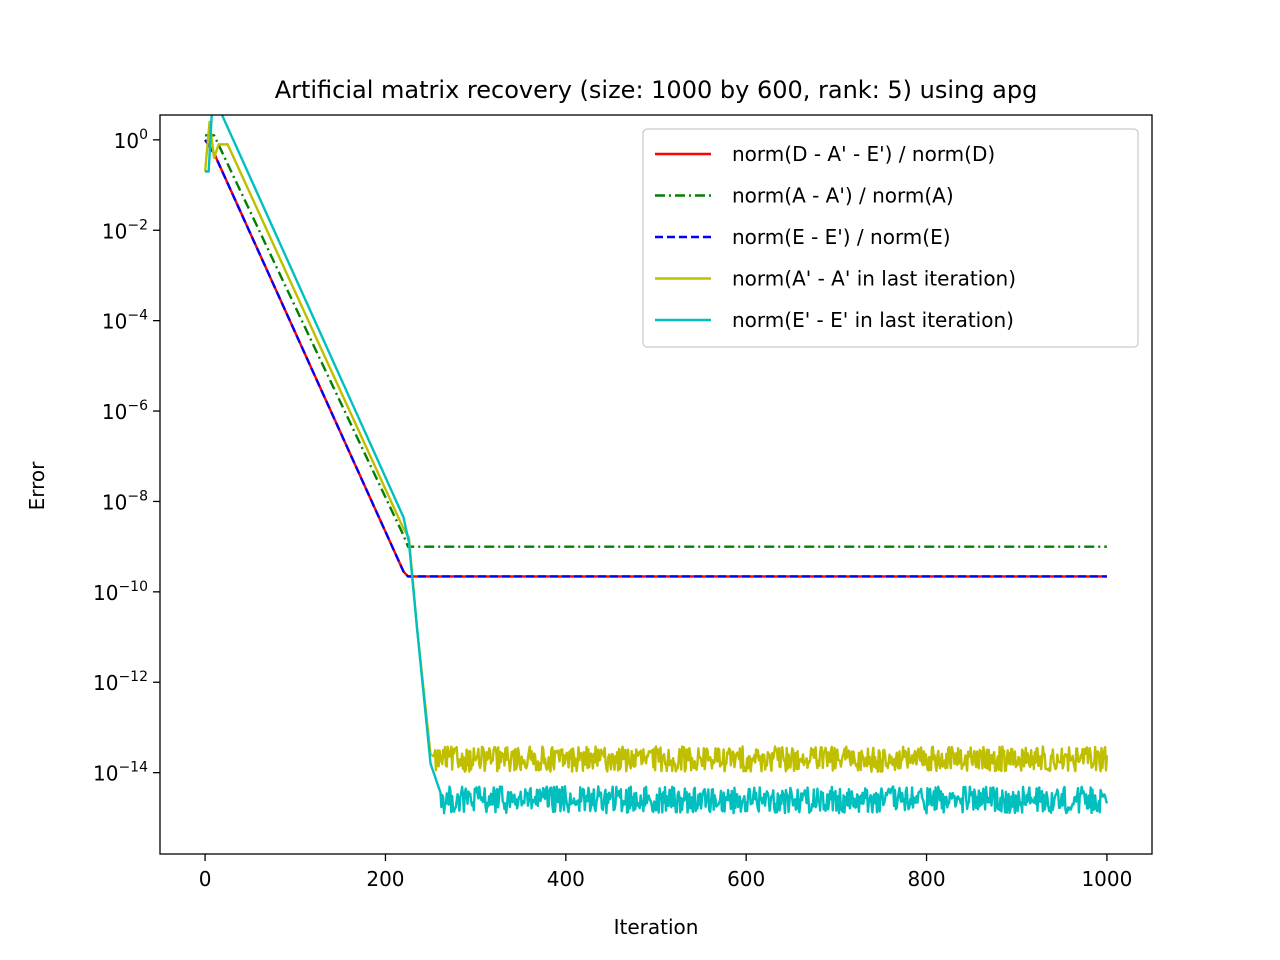 This screenshot has height=960, width=1280. Describe the element at coordinates (385, 879) in the screenshot. I see `x-tick-label: 200` at that location.